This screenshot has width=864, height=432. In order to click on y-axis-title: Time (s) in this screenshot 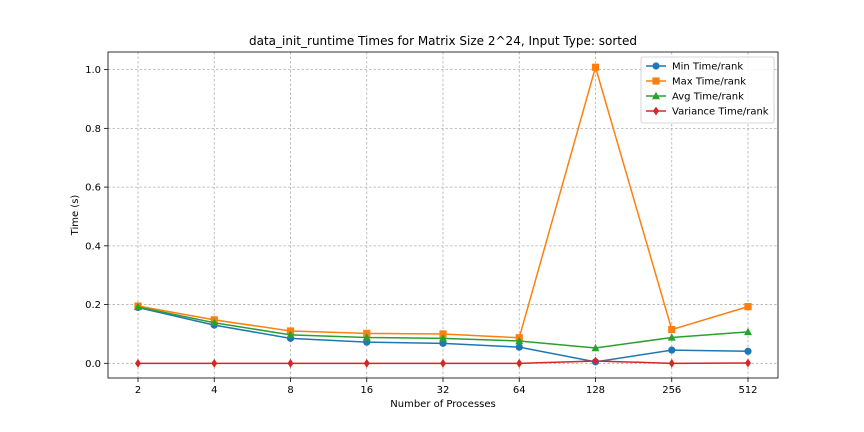, I will do `click(75, 216)`.